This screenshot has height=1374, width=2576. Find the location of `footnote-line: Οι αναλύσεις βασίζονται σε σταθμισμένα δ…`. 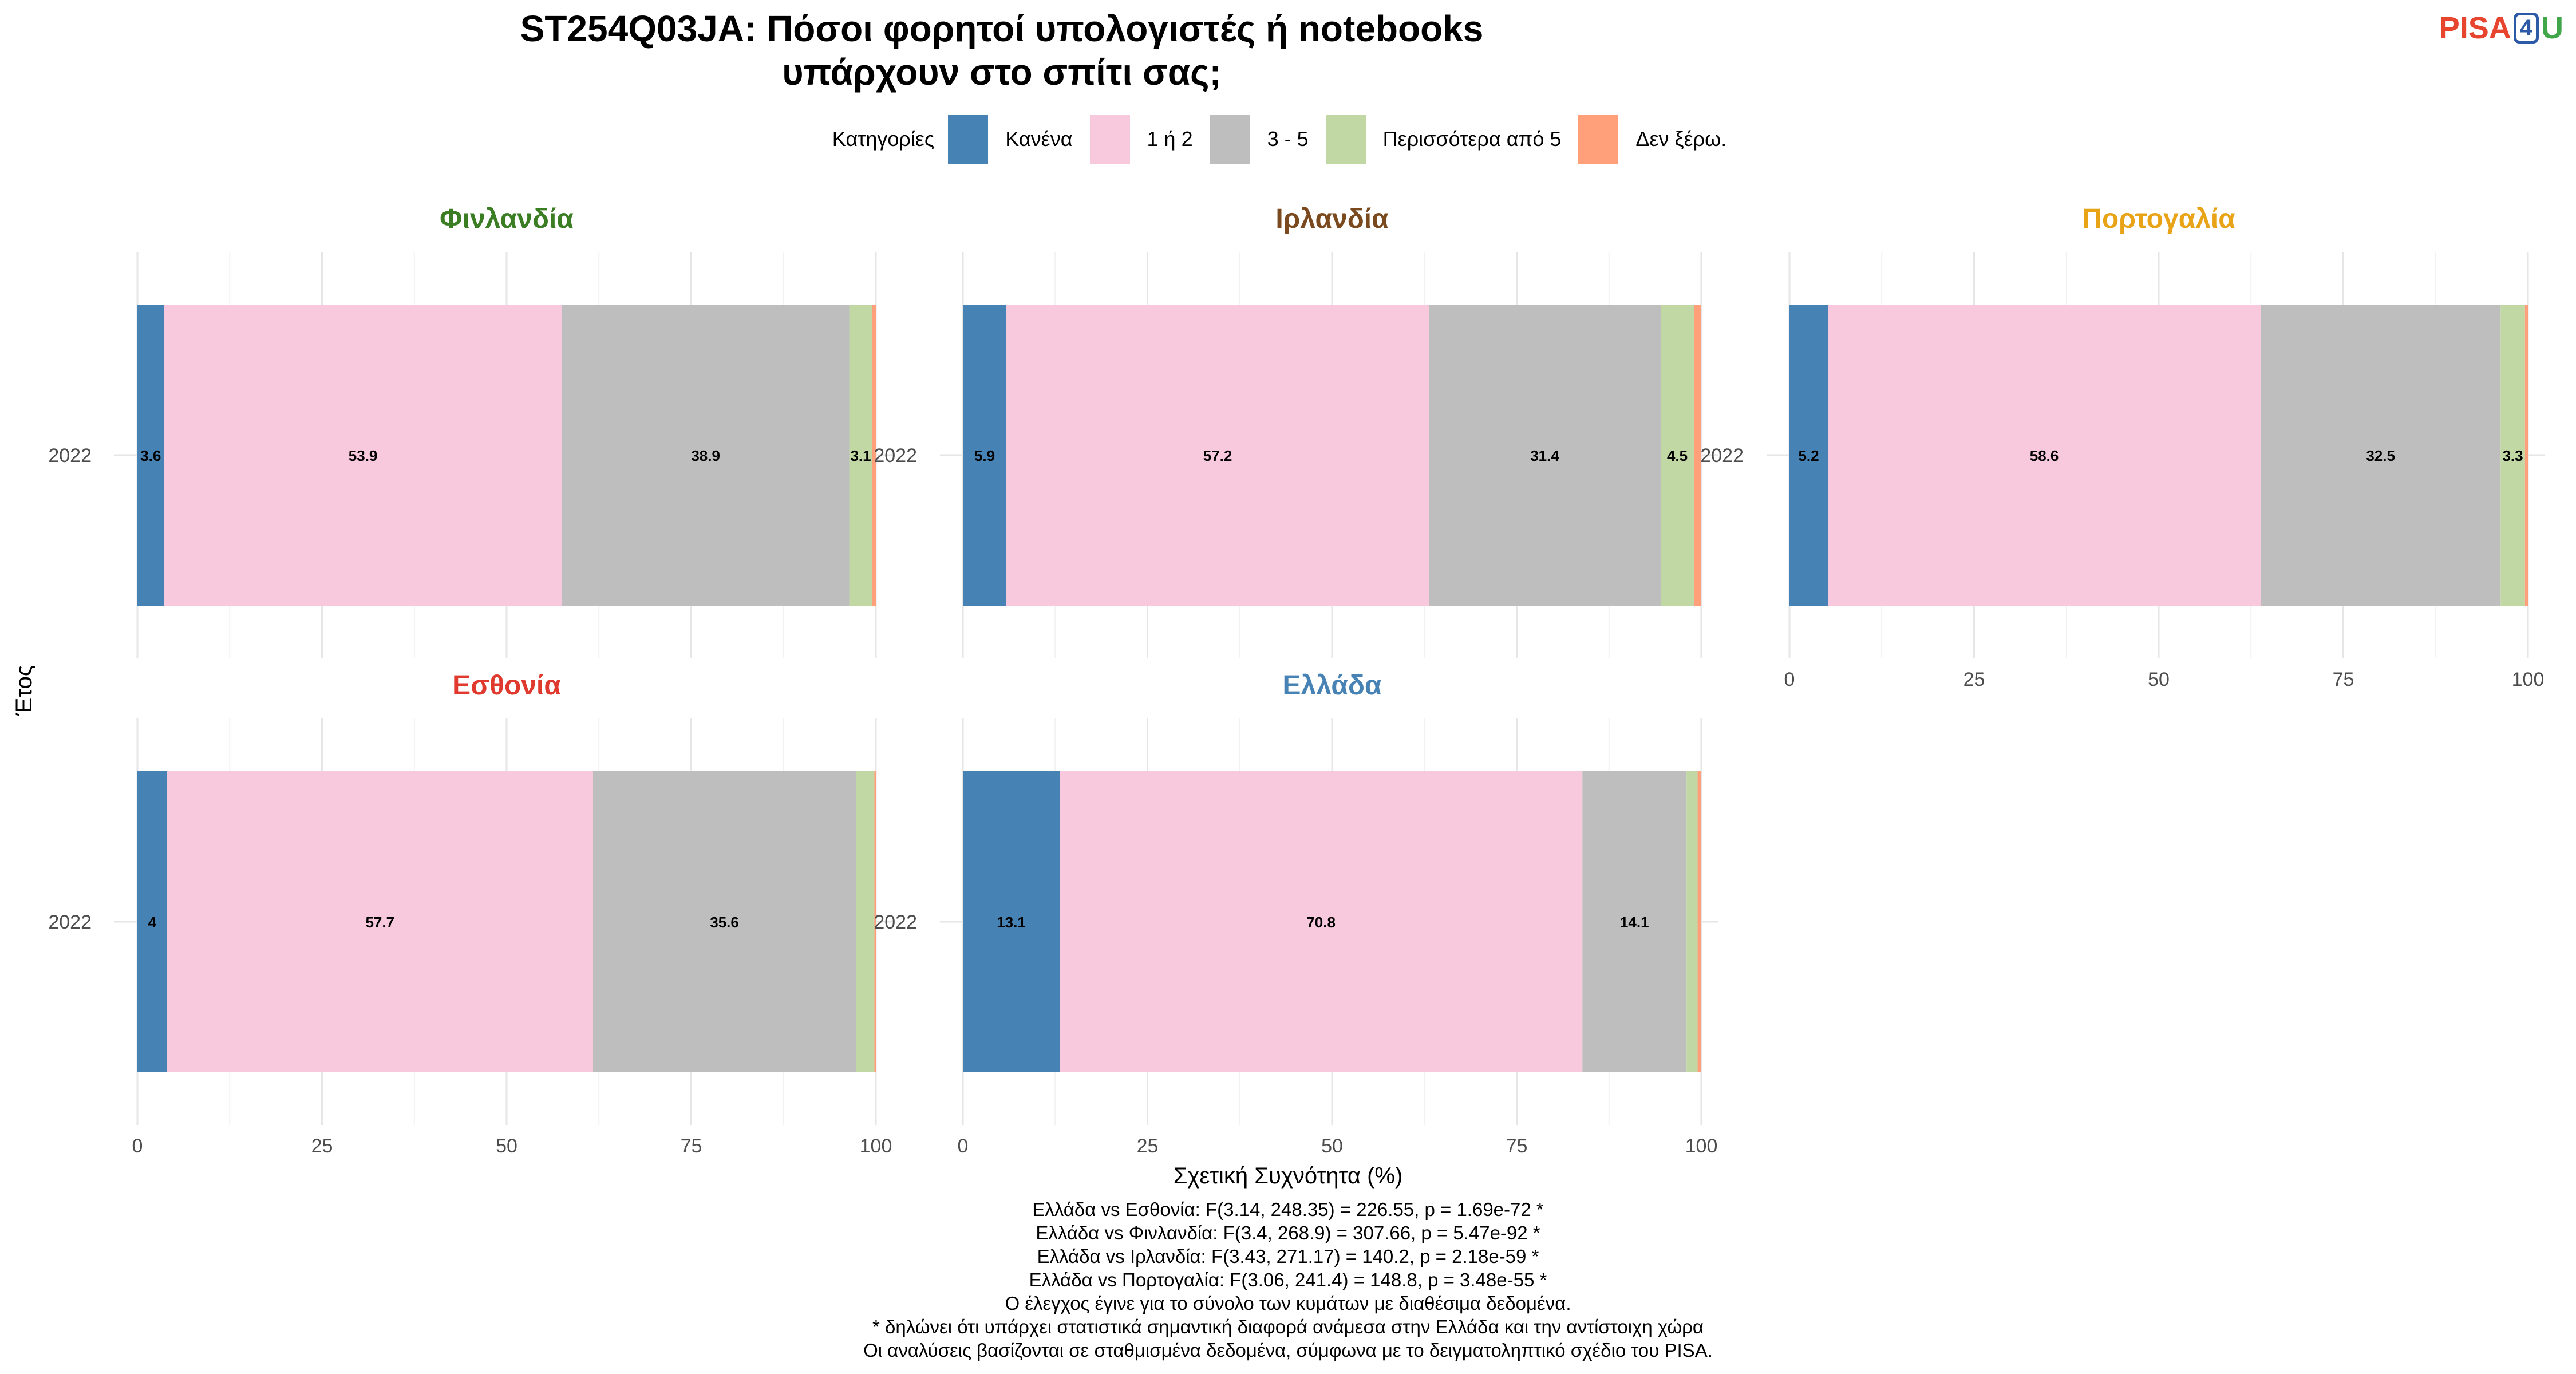

footnote-line: Οι αναλύσεις βασίζονται σε σταθμισμένα δ… is located at coordinates (1288, 1351).